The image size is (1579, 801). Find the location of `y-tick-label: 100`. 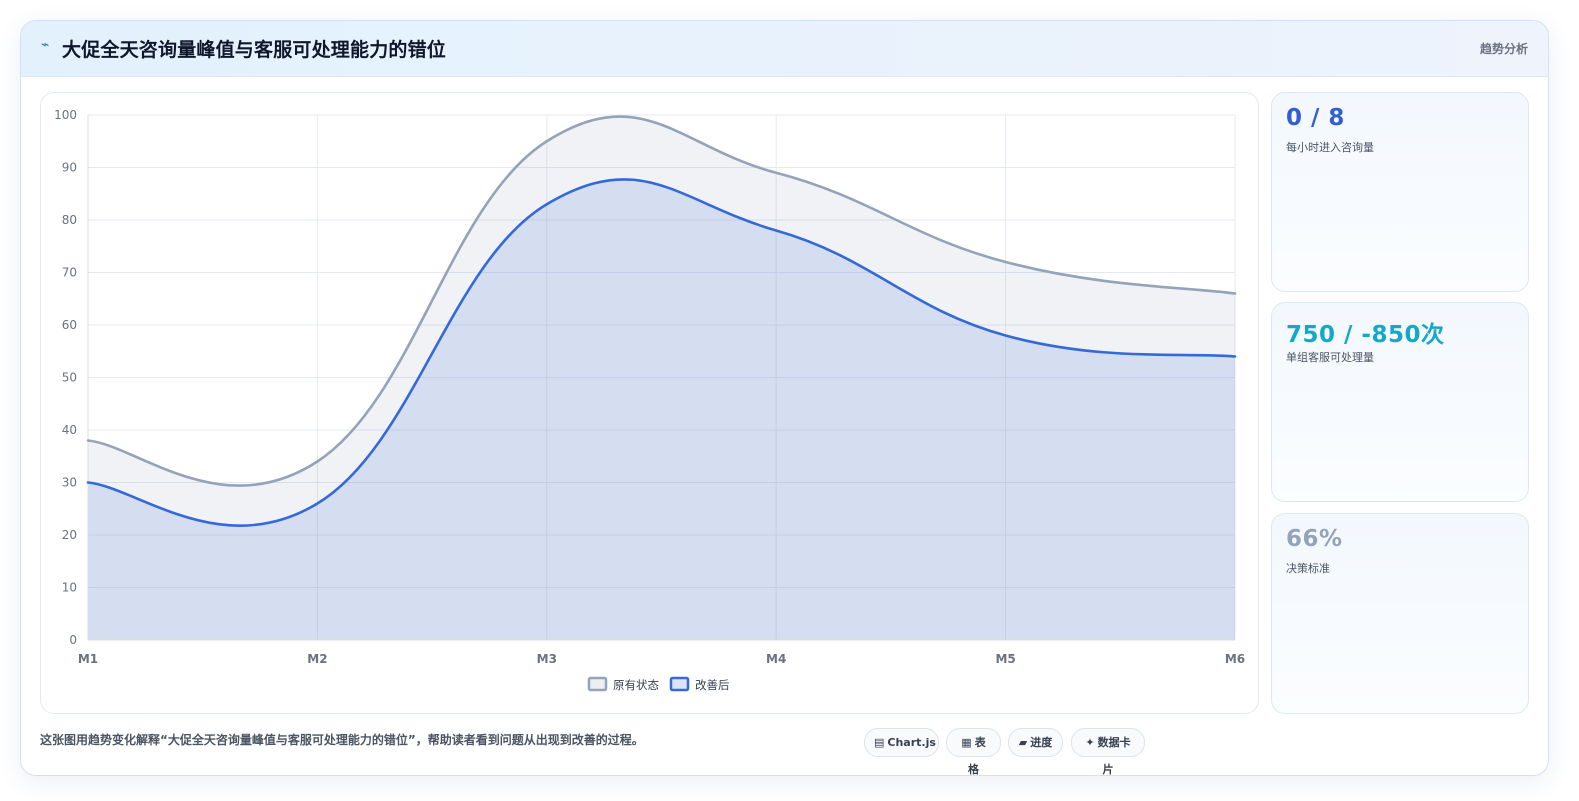

y-tick-label: 100 is located at coordinates (65, 115).